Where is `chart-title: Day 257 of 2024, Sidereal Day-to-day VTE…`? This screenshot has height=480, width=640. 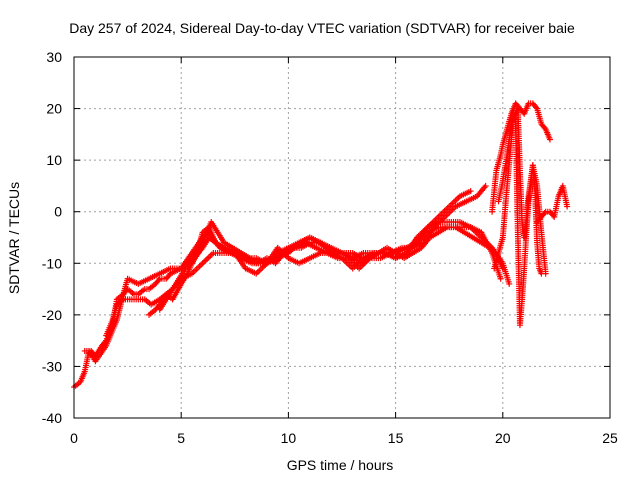
chart-title: Day 257 of 2024, Sidereal Day-to-day VTE… is located at coordinates (322, 28).